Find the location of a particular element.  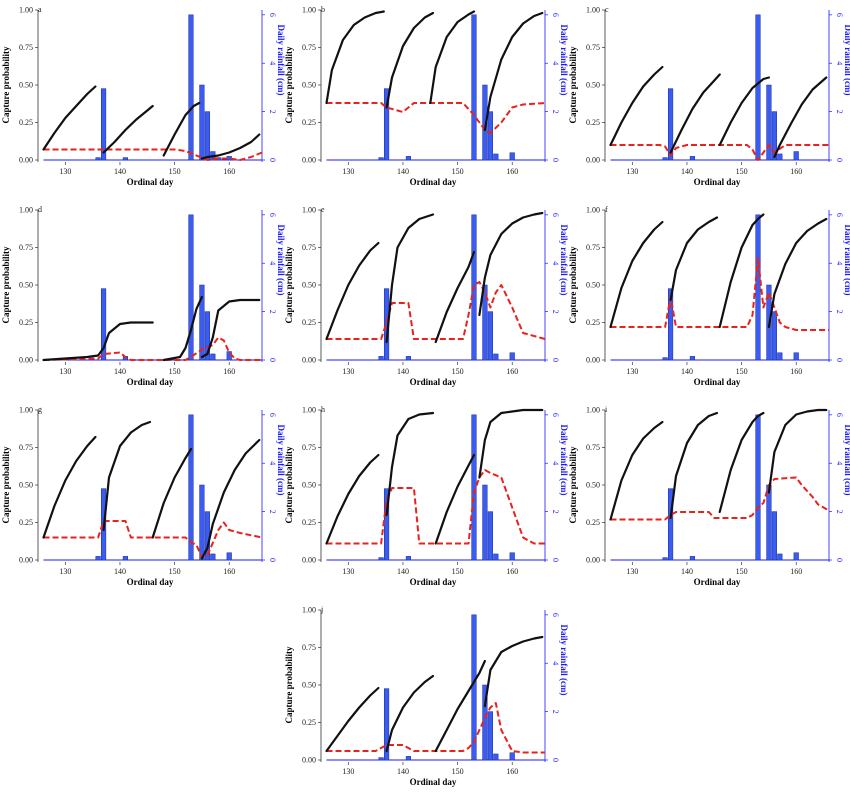

dashed-series-line is located at coordinates (436, 118).